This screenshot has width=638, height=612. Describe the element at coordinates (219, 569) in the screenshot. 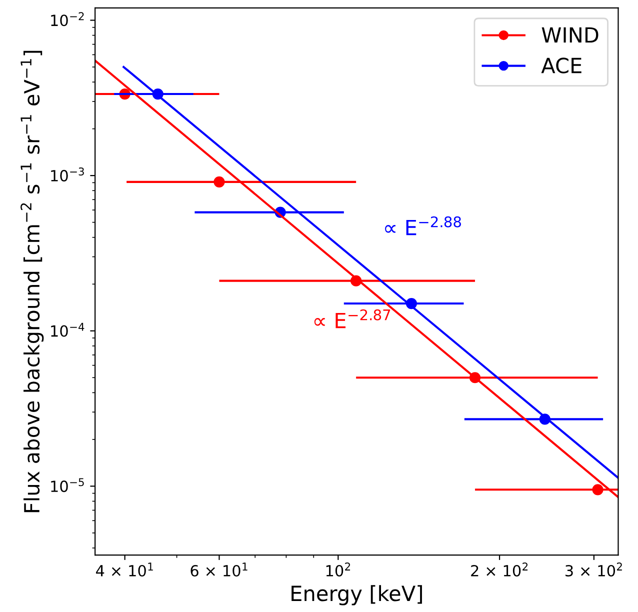

I see `x-tick-label: 6 × 10$^{1}$` at that location.